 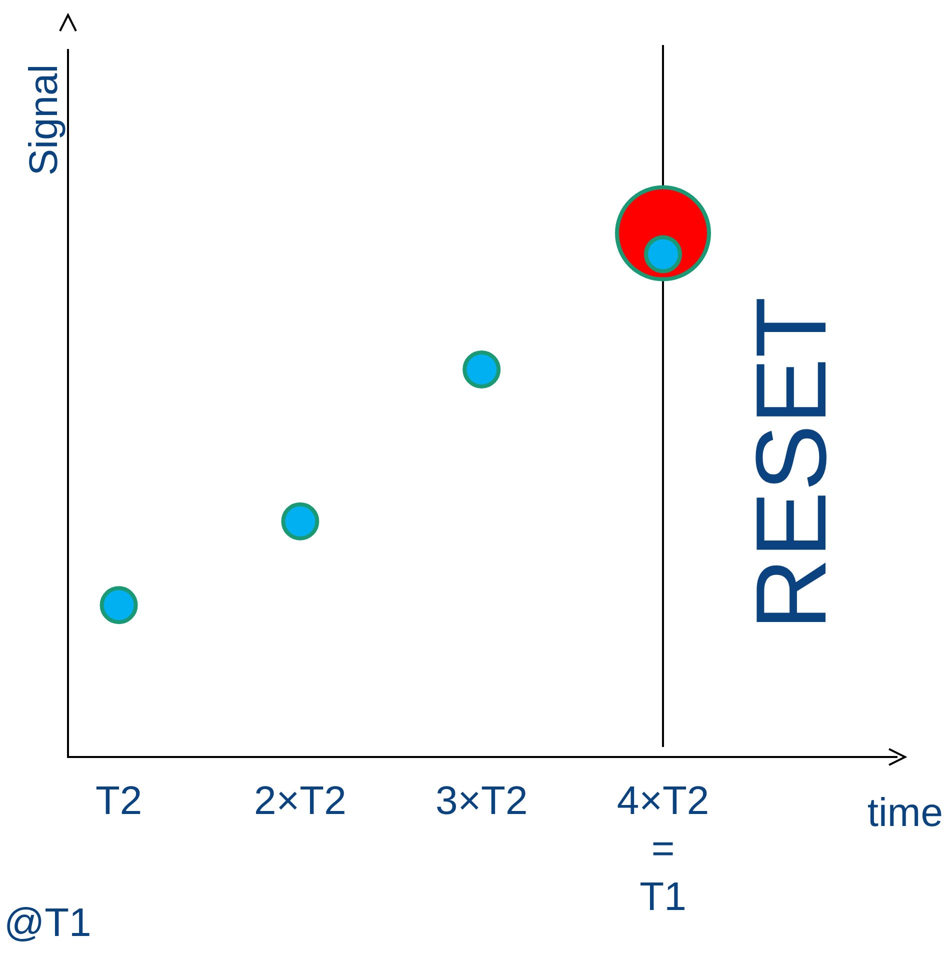 What do you see at coordinates (48, 923) in the screenshot?
I see `text: @T1` at bounding box center [48, 923].